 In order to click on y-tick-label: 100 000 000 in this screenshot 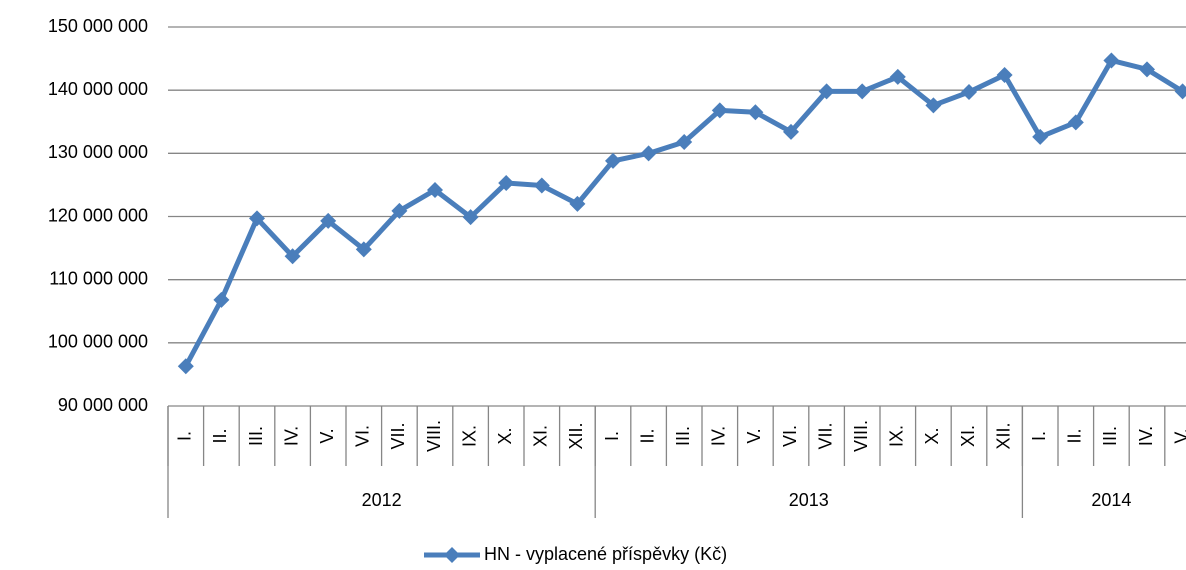, I will do `click(98, 342)`.